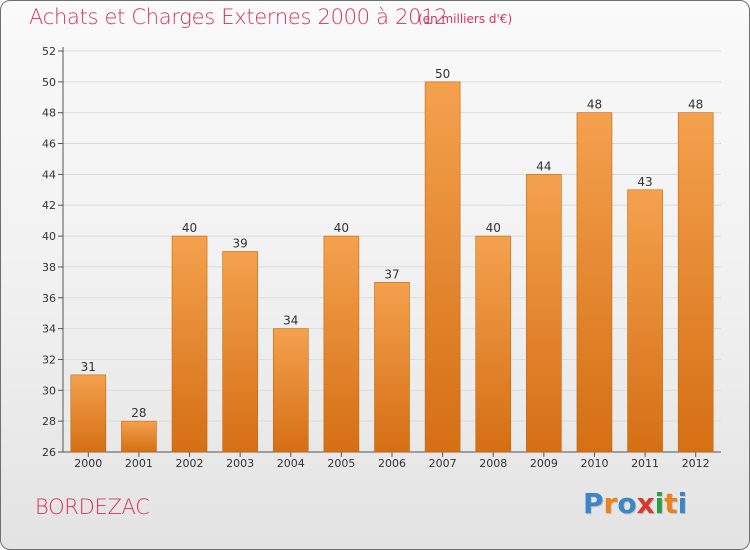 The width and height of the screenshot is (750, 550). I want to click on x-tick-label: 2001, so click(139, 463).